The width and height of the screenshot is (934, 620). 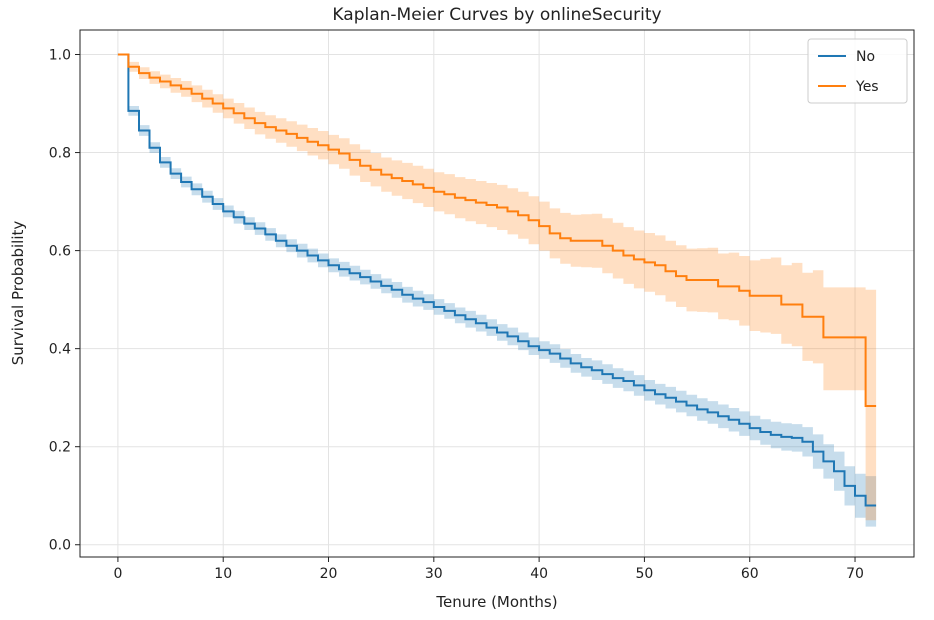 I want to click on y-tick-label: 0.4, so click(x=60, y=350).